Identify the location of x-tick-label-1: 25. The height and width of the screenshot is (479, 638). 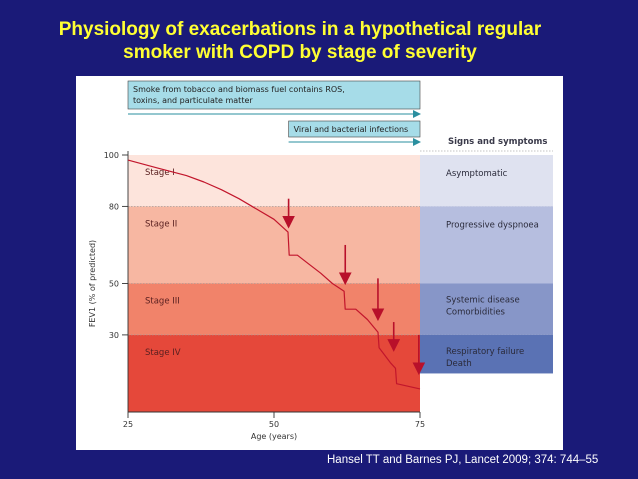
(128, 424).